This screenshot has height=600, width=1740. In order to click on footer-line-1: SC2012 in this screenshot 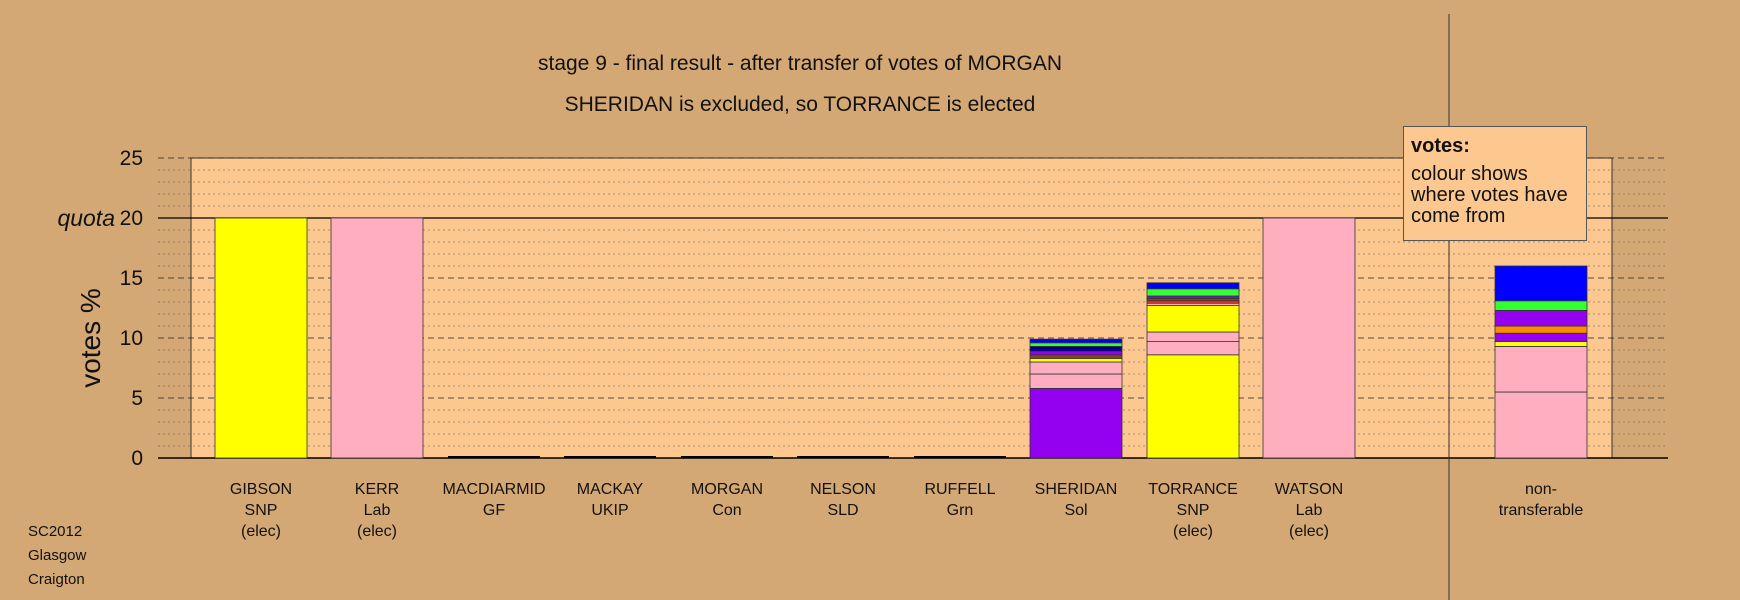, I will do `click(55, 531)`.